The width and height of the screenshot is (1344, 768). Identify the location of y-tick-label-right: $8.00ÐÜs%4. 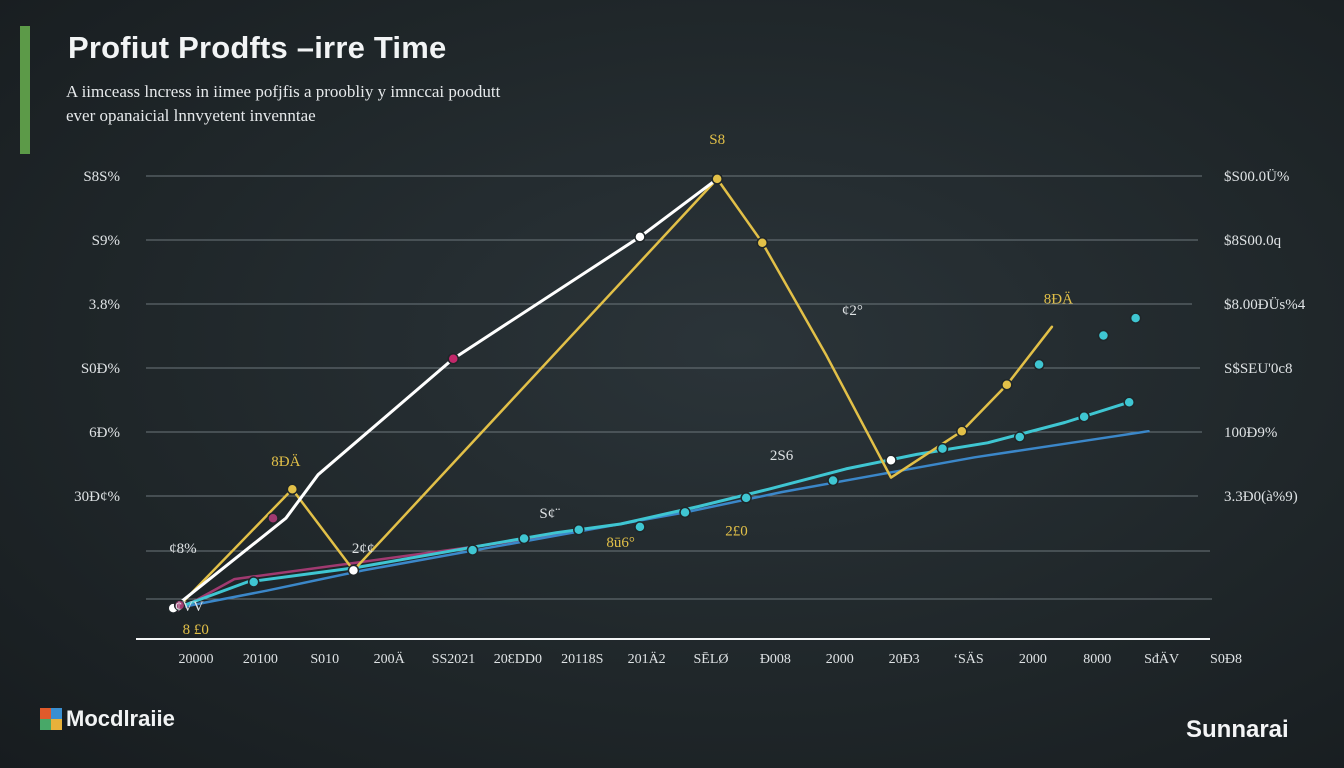
(1265, 304).